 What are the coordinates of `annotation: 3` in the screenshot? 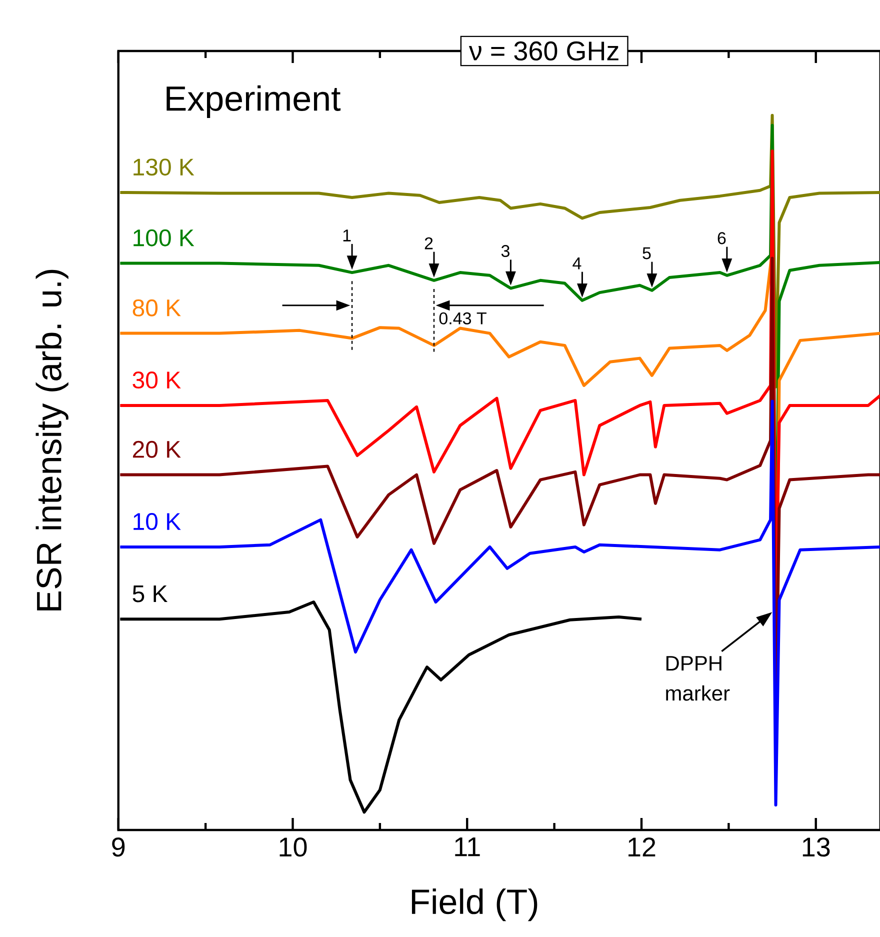 It's located at (505, 251).